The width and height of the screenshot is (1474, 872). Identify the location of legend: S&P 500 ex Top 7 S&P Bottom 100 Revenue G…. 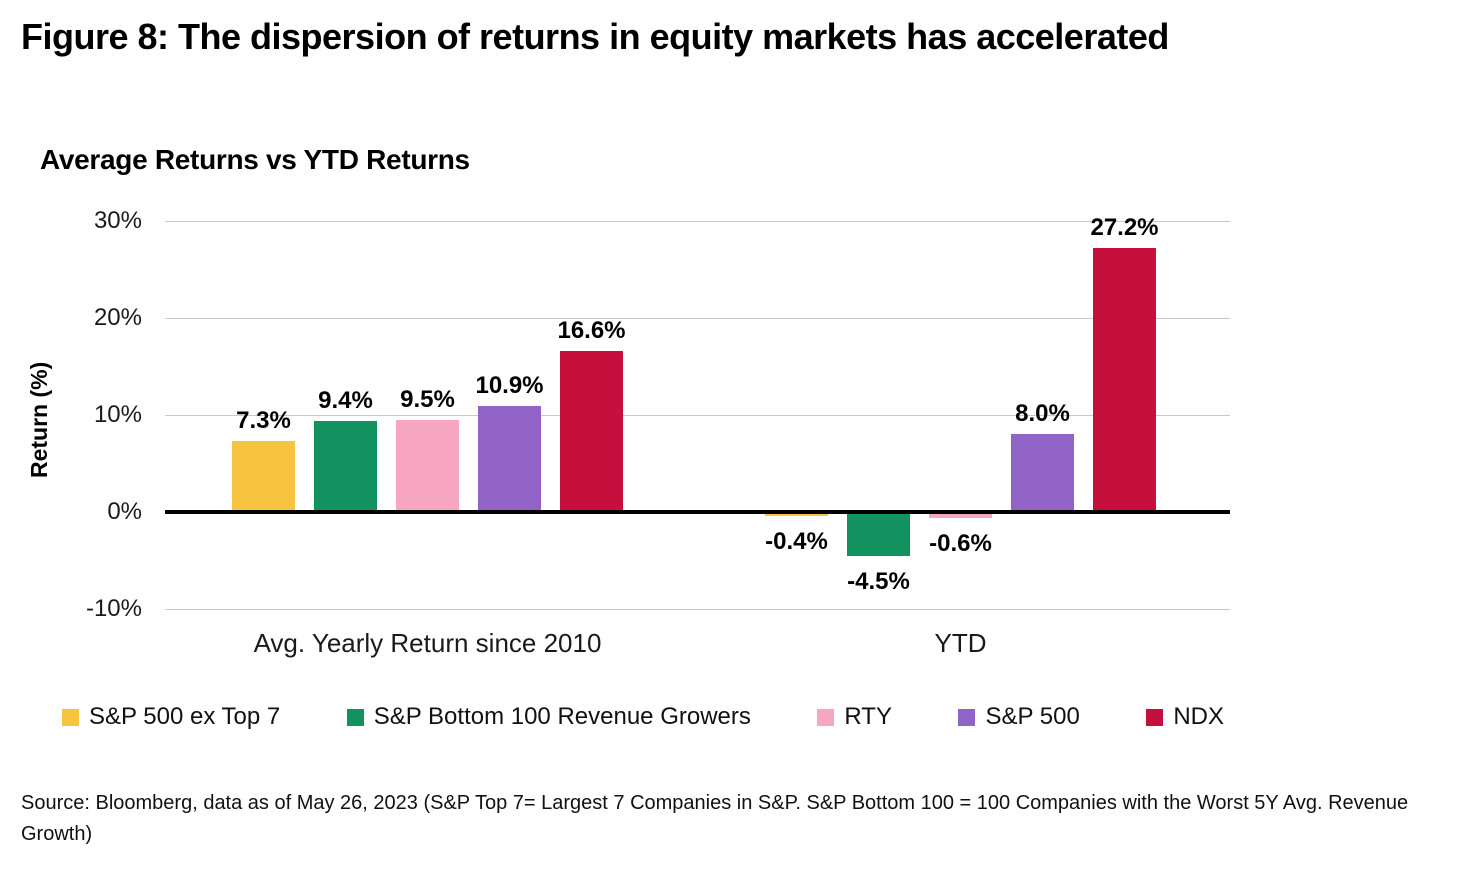
(643, 717).